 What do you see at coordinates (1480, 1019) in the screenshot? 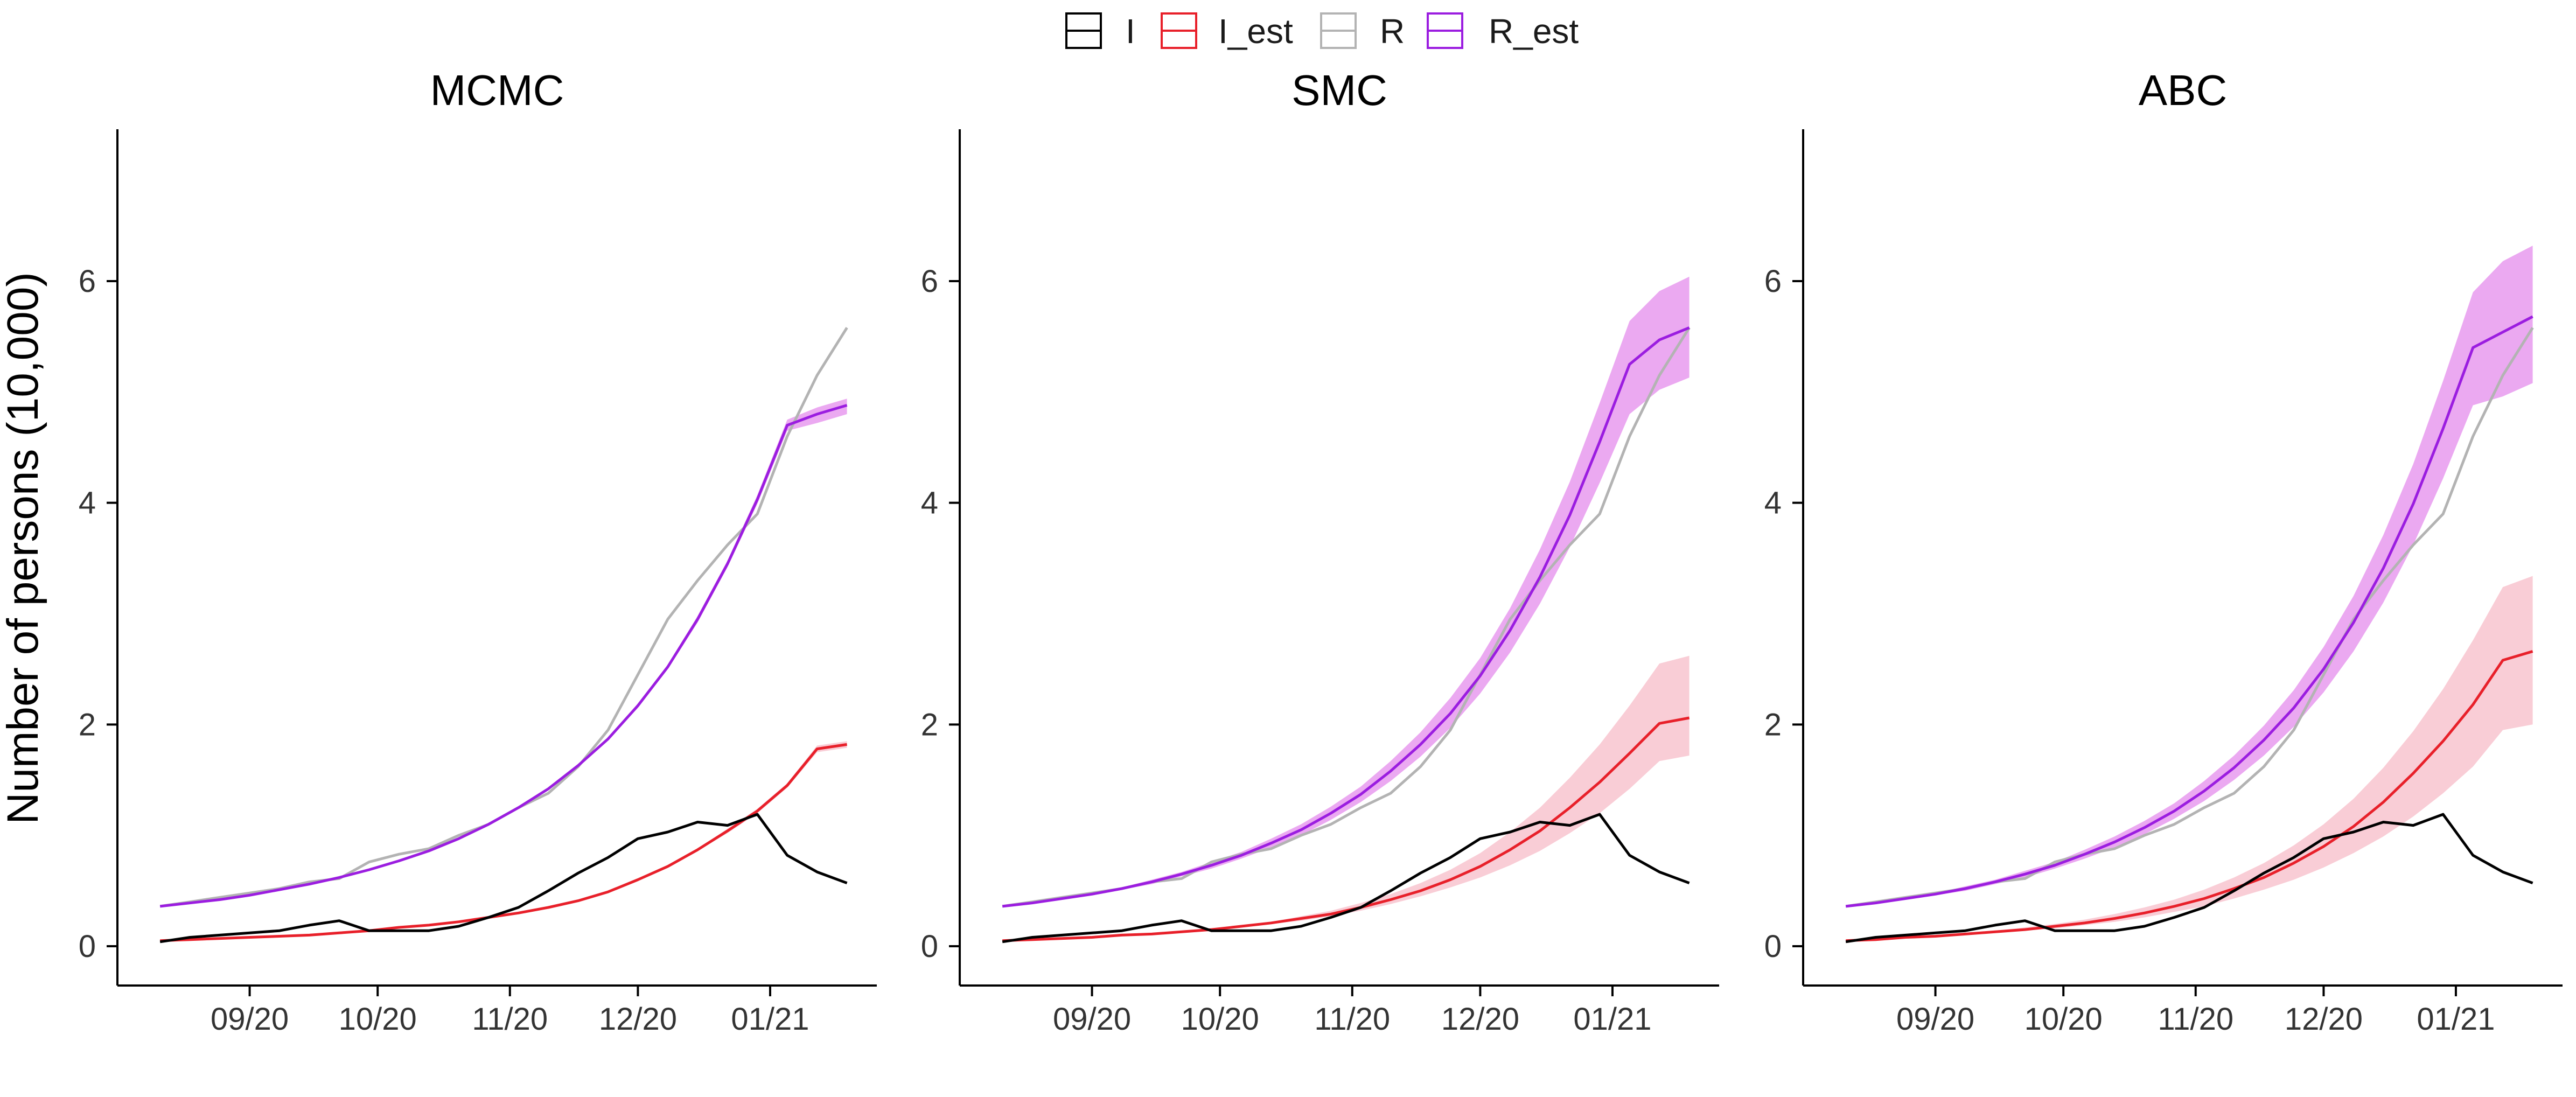
I see `x-tick-label-smc: 12/20` at bounding box center [1480, 1019].